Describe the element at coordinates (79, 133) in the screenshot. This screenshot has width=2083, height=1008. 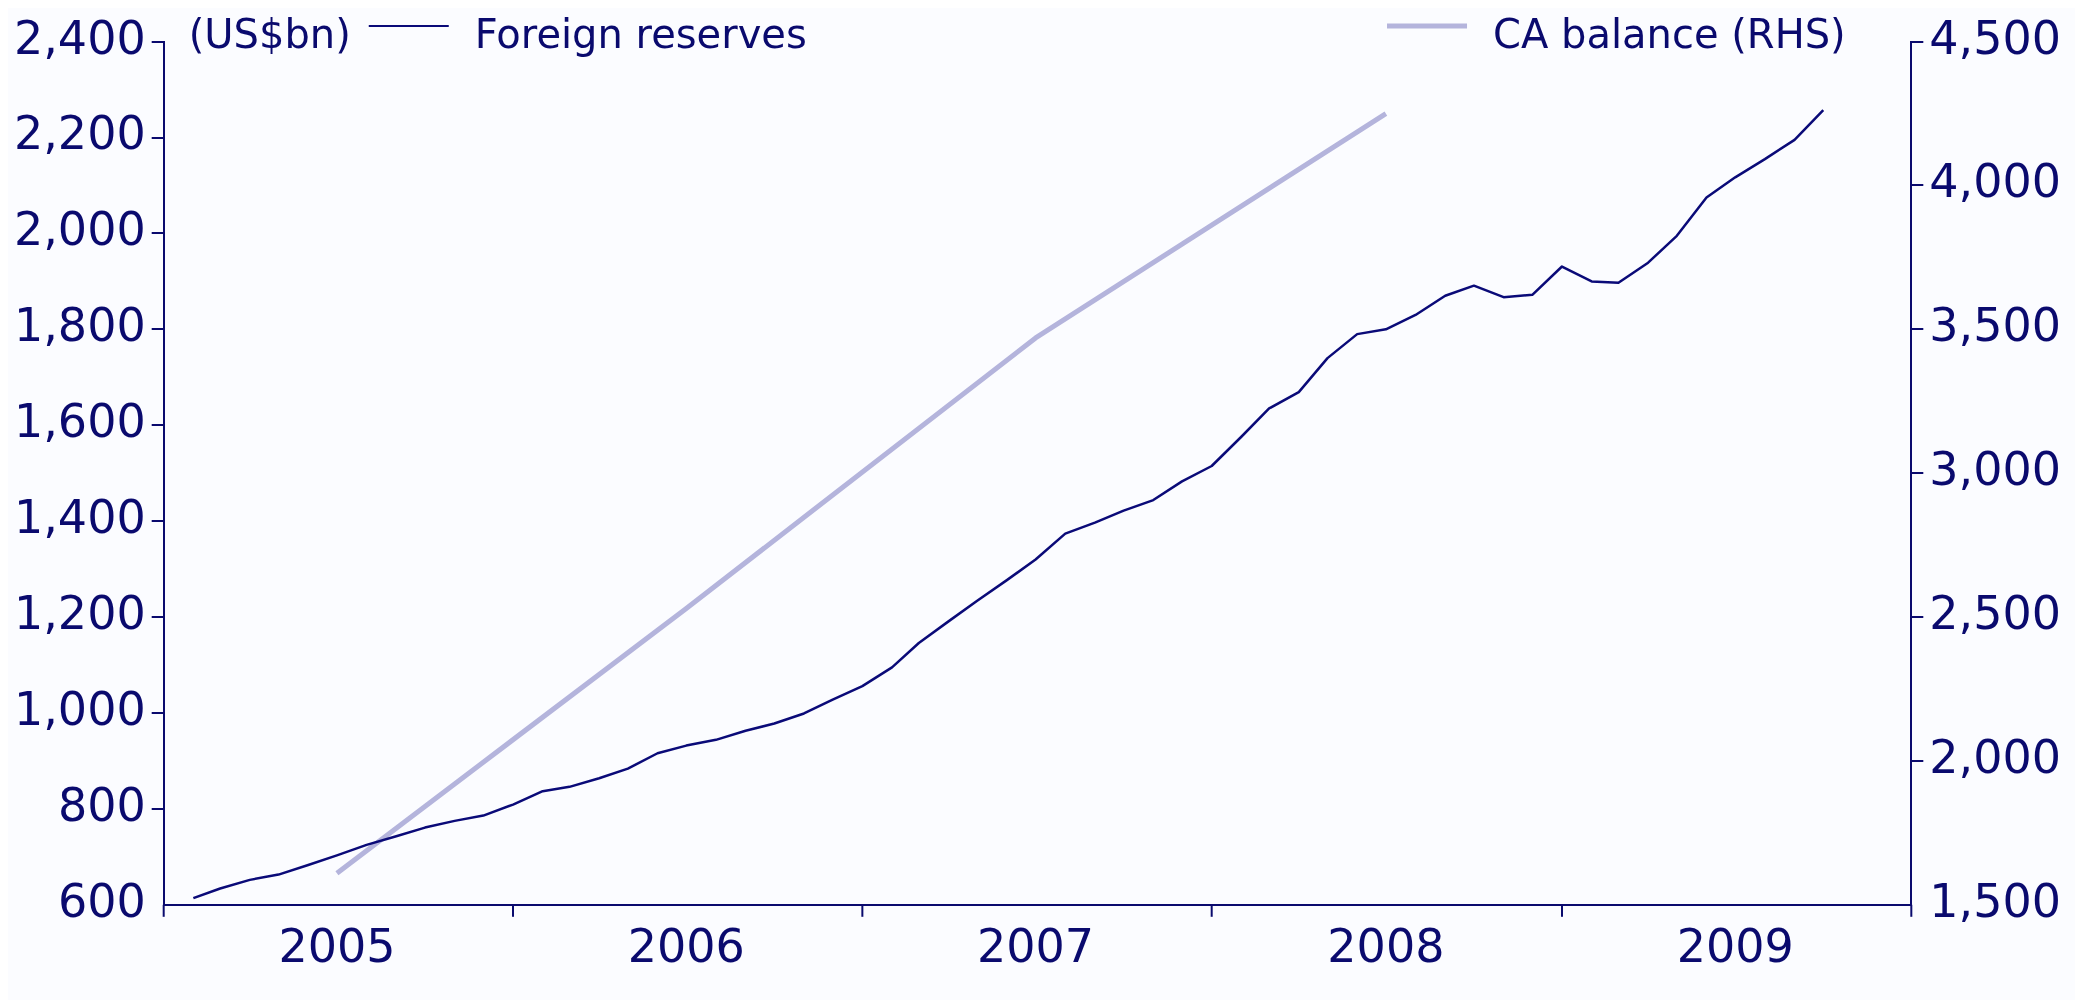
I see `y-tick-label: 2,200` at that location.